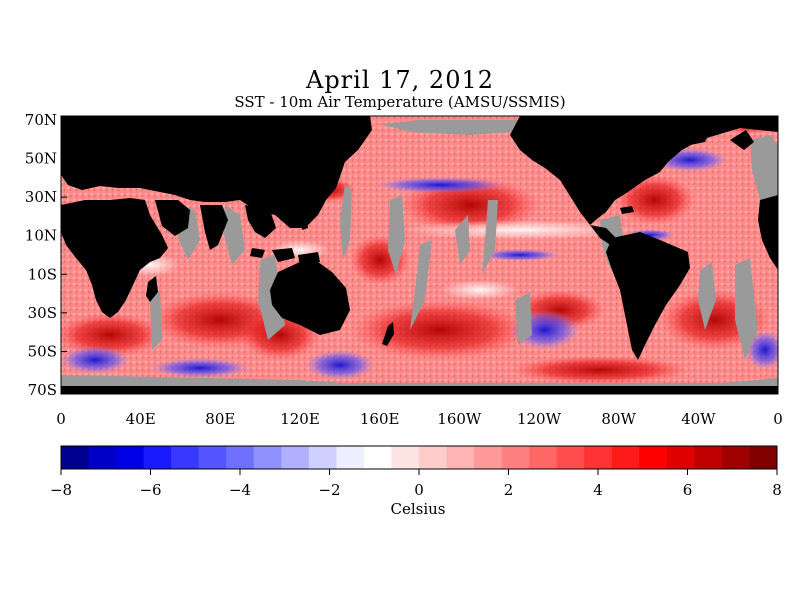  Describe the element at coordinates (329, 490) in the screenshot. I see `colorbar-tick-label: −2` at that location.